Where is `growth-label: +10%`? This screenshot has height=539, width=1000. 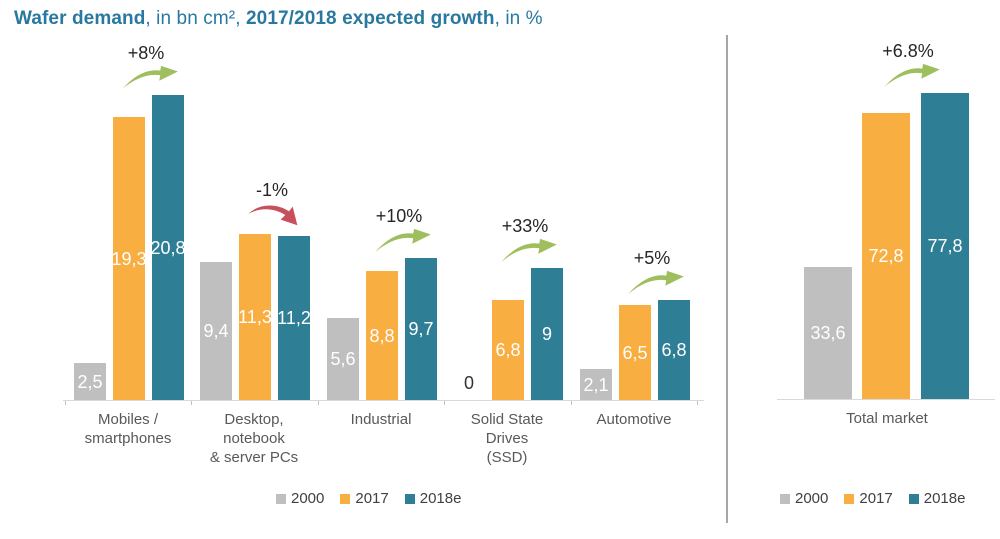 growth-label: +10% is located at coordinates (399, 216).